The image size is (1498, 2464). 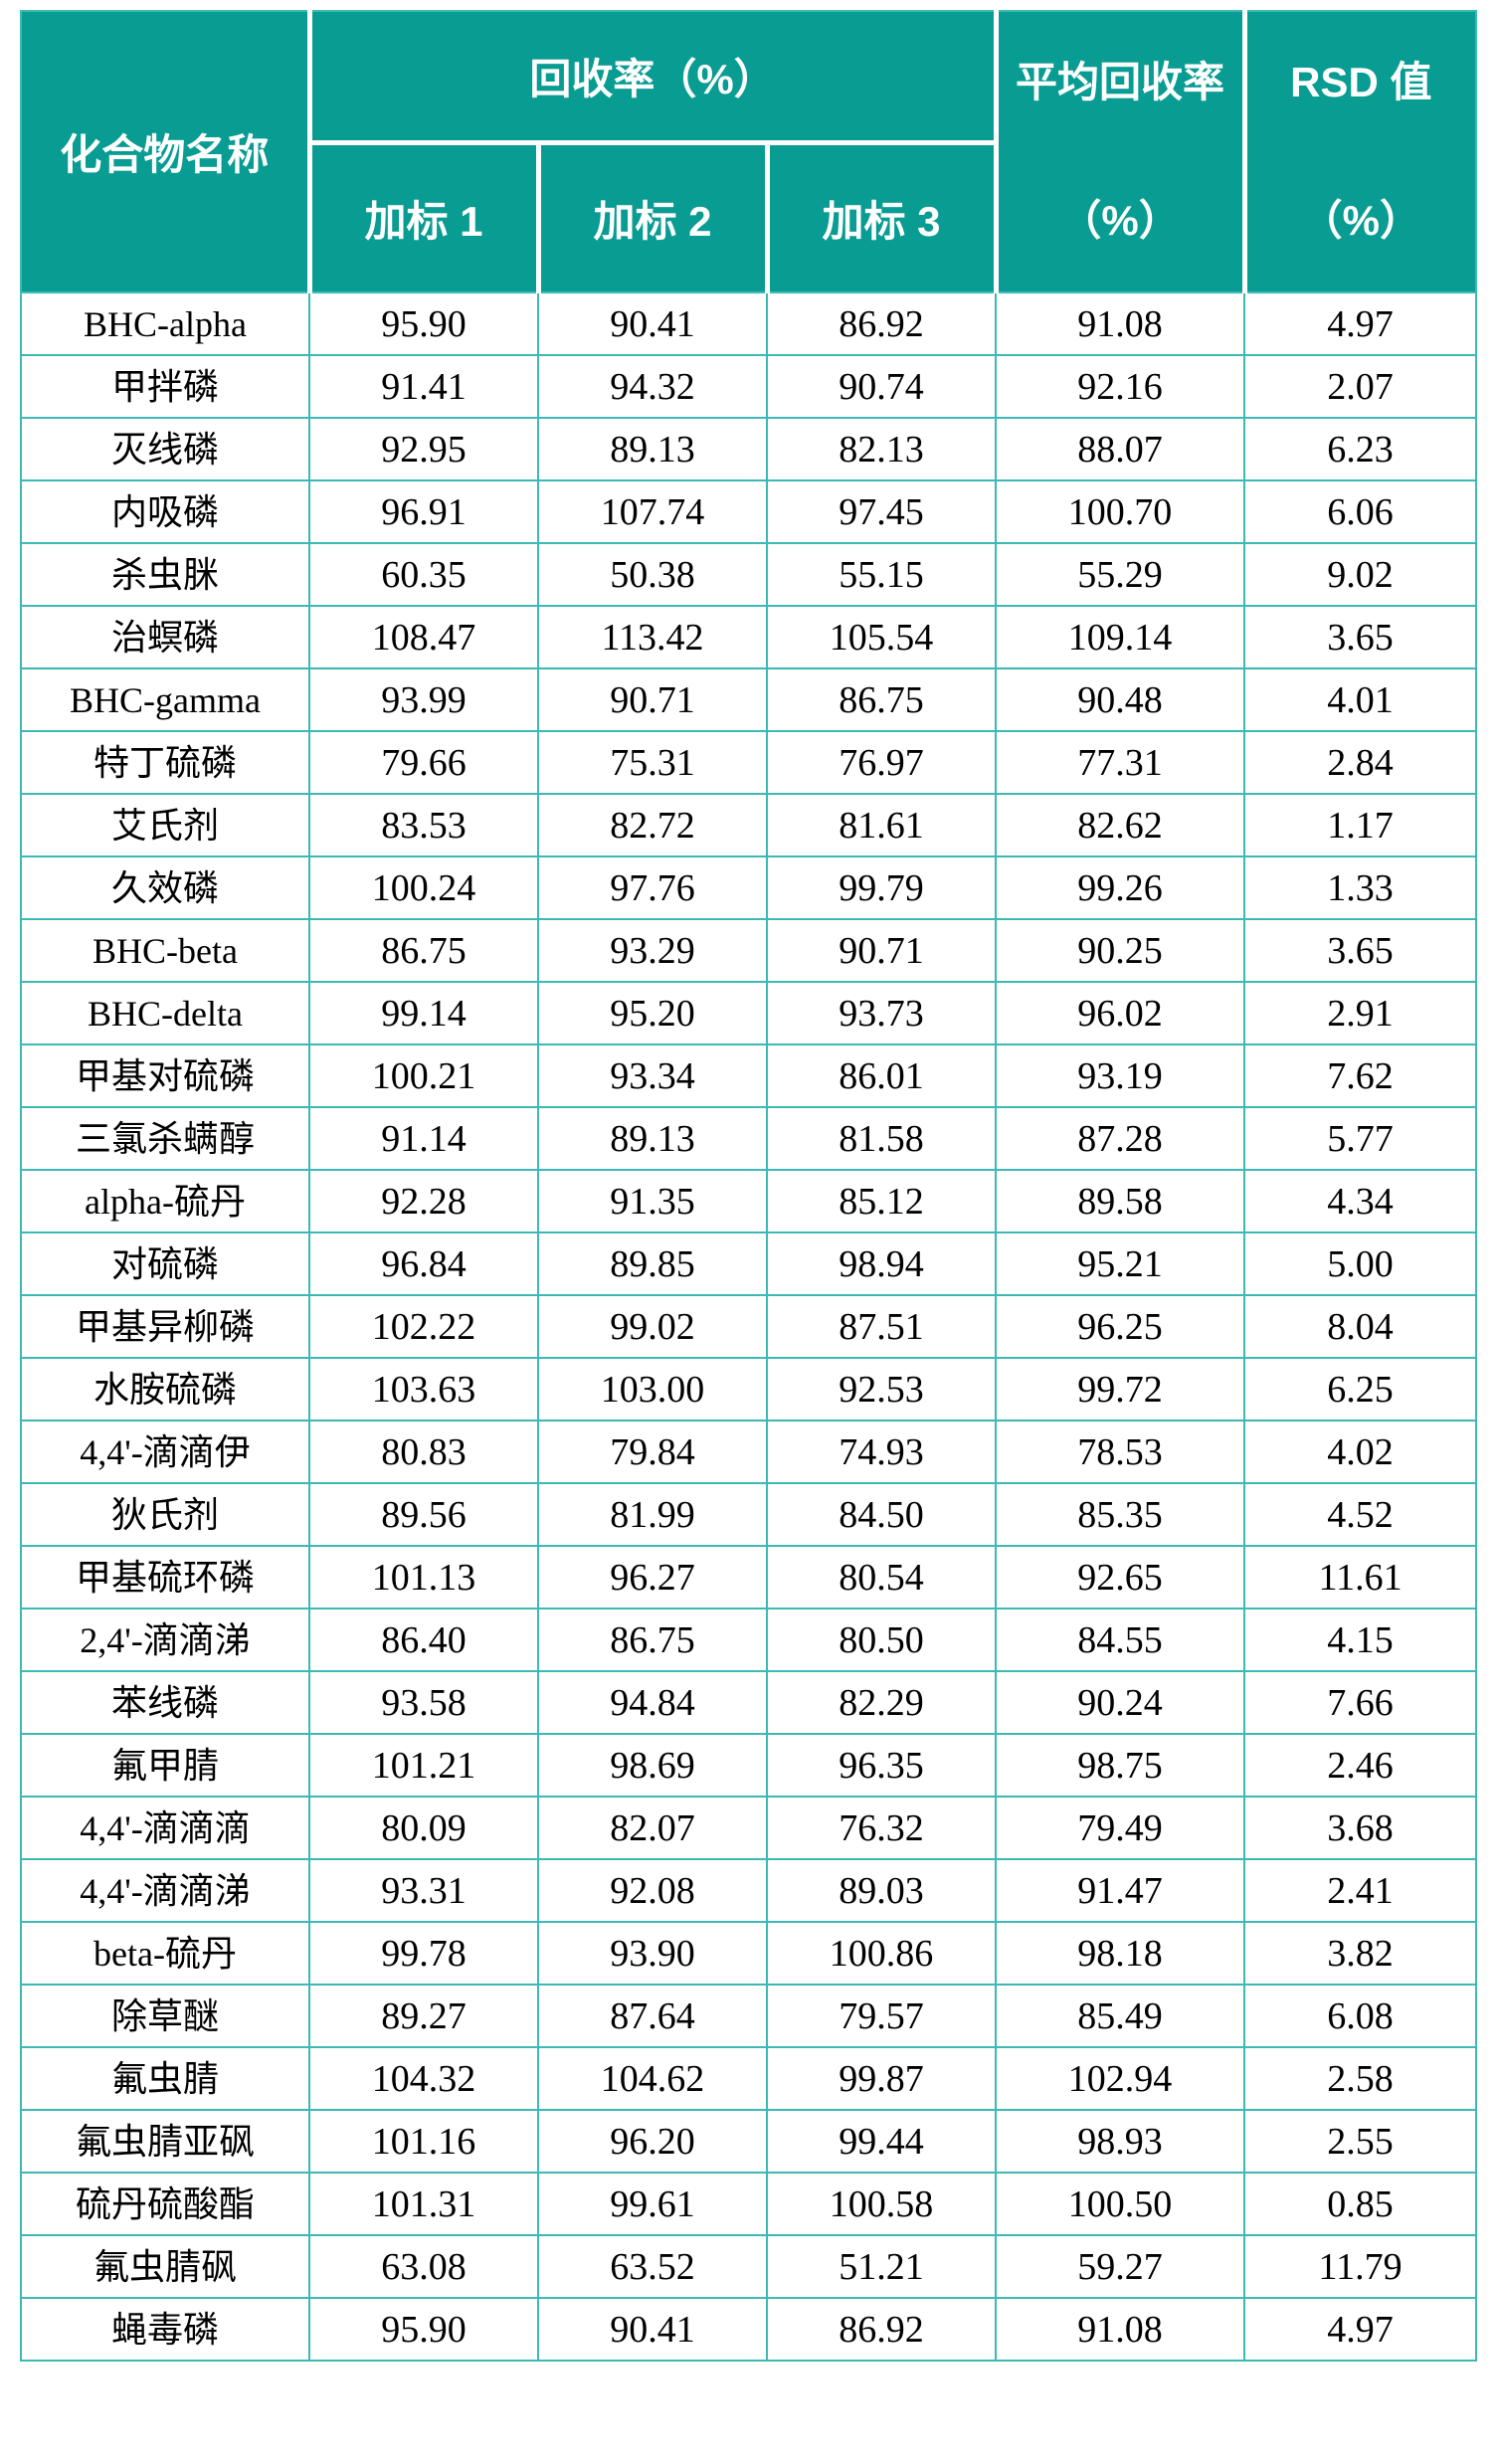 I want to click on table-row: 氟甲腈 101.21 98.69 96.35 98.75 2.46, so click(x=749, y=1765).